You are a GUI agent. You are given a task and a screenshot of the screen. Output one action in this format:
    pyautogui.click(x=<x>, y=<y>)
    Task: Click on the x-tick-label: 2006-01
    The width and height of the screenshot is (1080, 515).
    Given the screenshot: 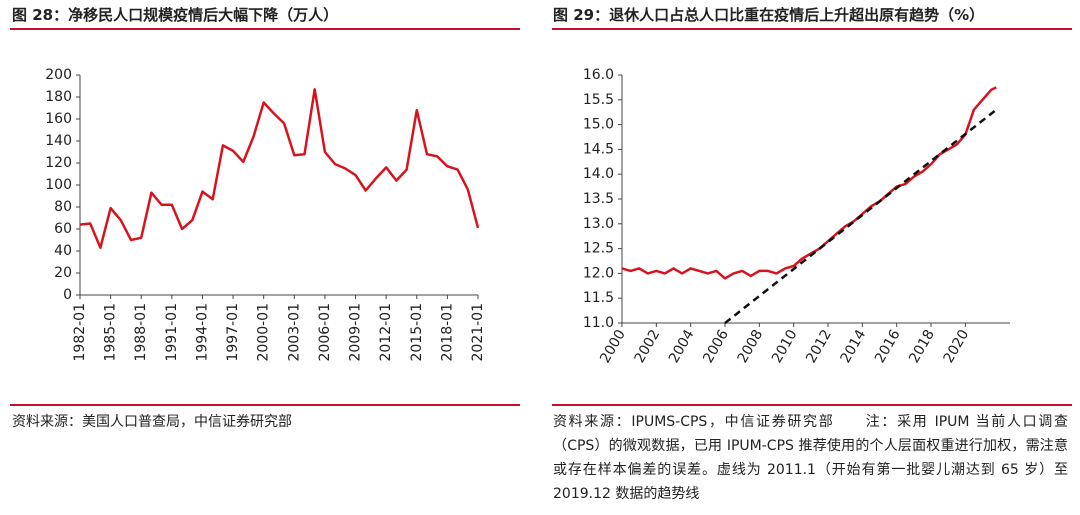 What is the action you would take?
    pyautogui.click(x=325, y=332)
    